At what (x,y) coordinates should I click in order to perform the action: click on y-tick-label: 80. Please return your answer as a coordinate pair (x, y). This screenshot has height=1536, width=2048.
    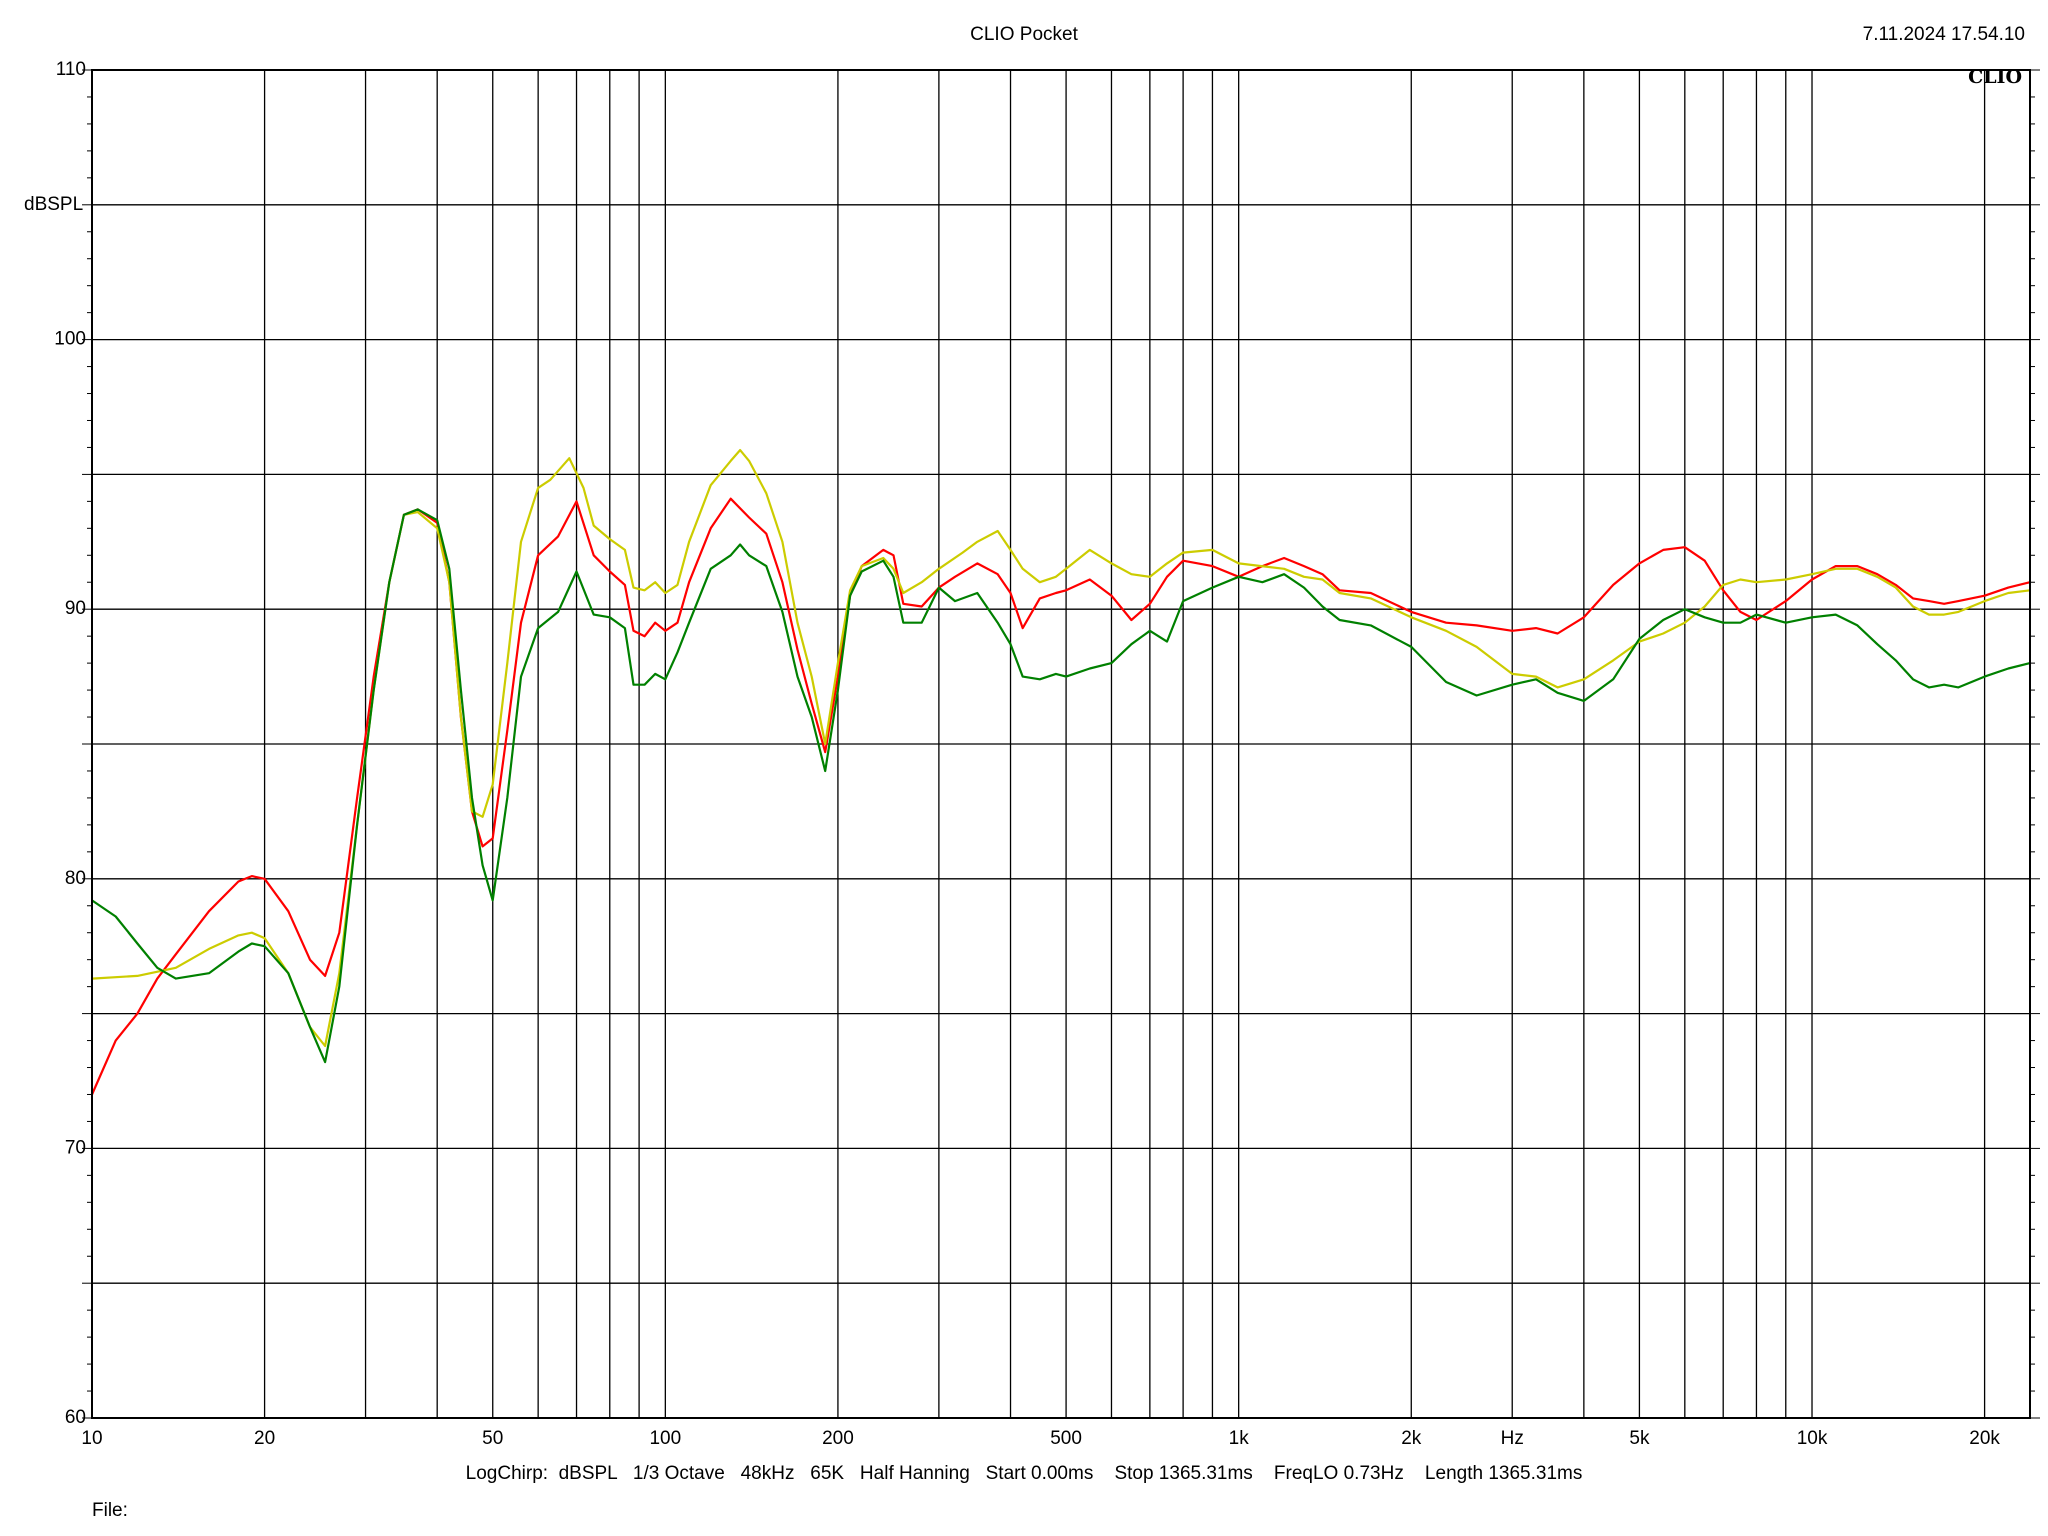
    Looking at the image, I should click on (75, 878).